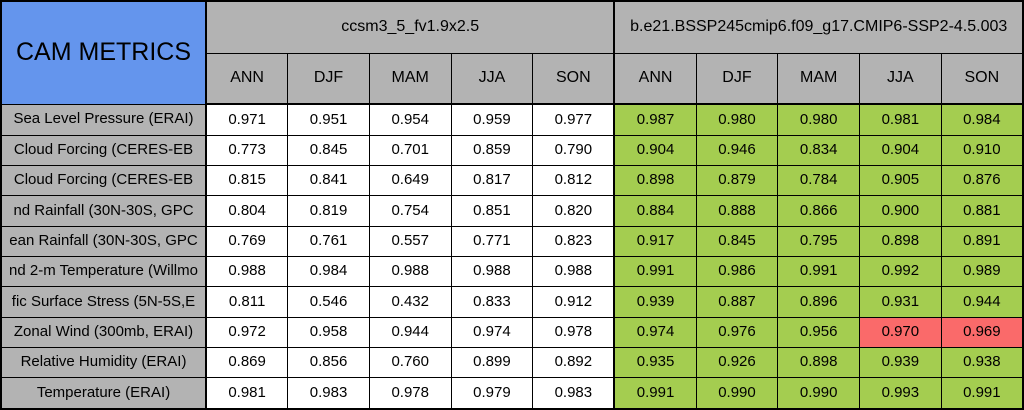  I want to click on value-cell: 0.989, so click(982, 271).